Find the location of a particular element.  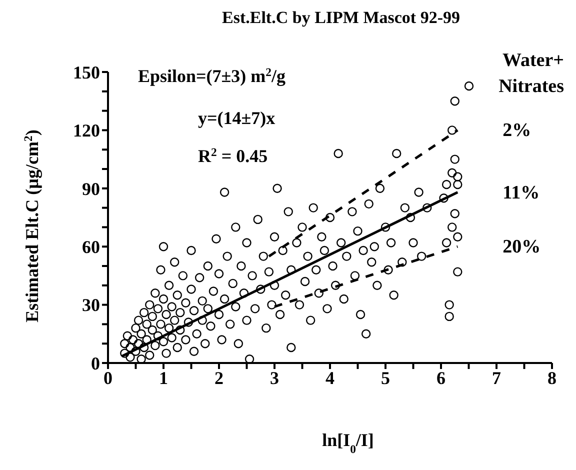

x-tick-label: 0 is located at coordinates (108, 378).